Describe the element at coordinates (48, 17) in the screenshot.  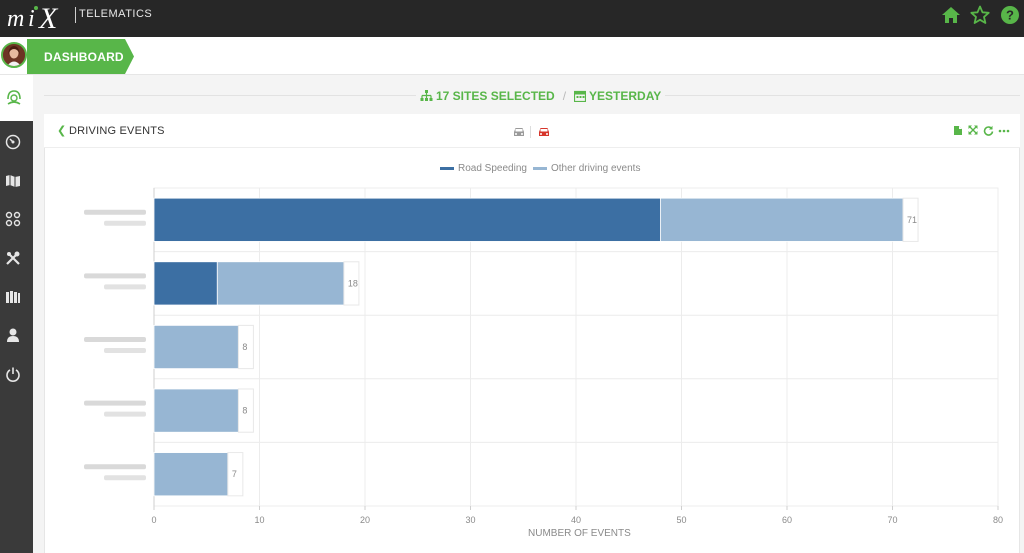
I see `svg-text: X` at that location.